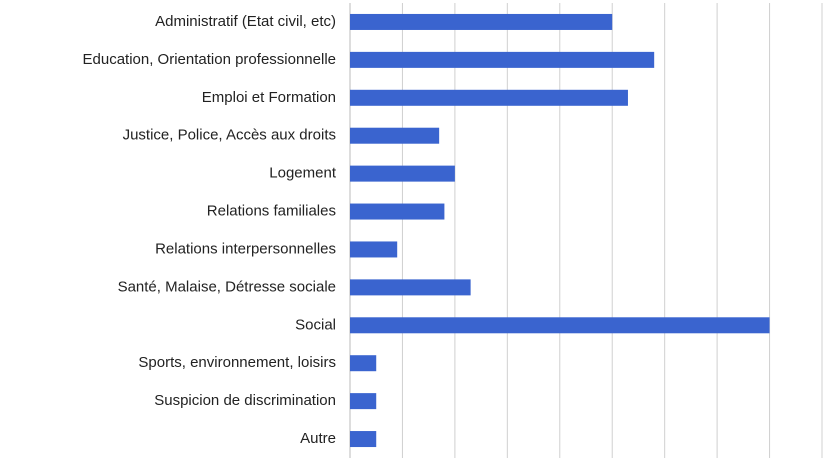  What do you see at coordinates (318, 438) in the screenshot?
I see `y-tick-label: Autre` at bounding box center [318, 438].